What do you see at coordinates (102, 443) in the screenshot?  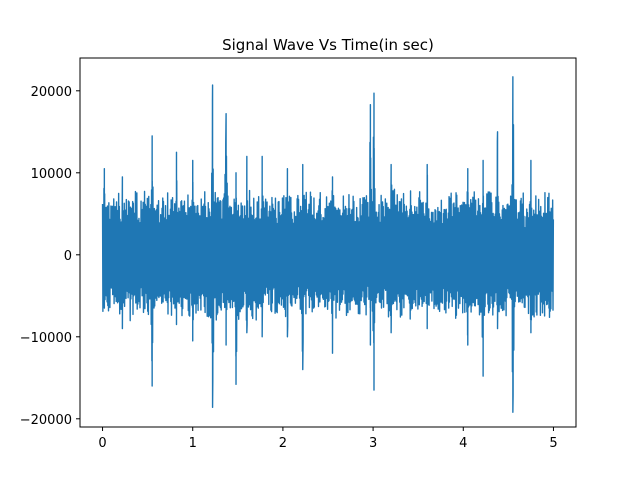 I see `x-tick-label: 0` at bounding box center [102, 443].